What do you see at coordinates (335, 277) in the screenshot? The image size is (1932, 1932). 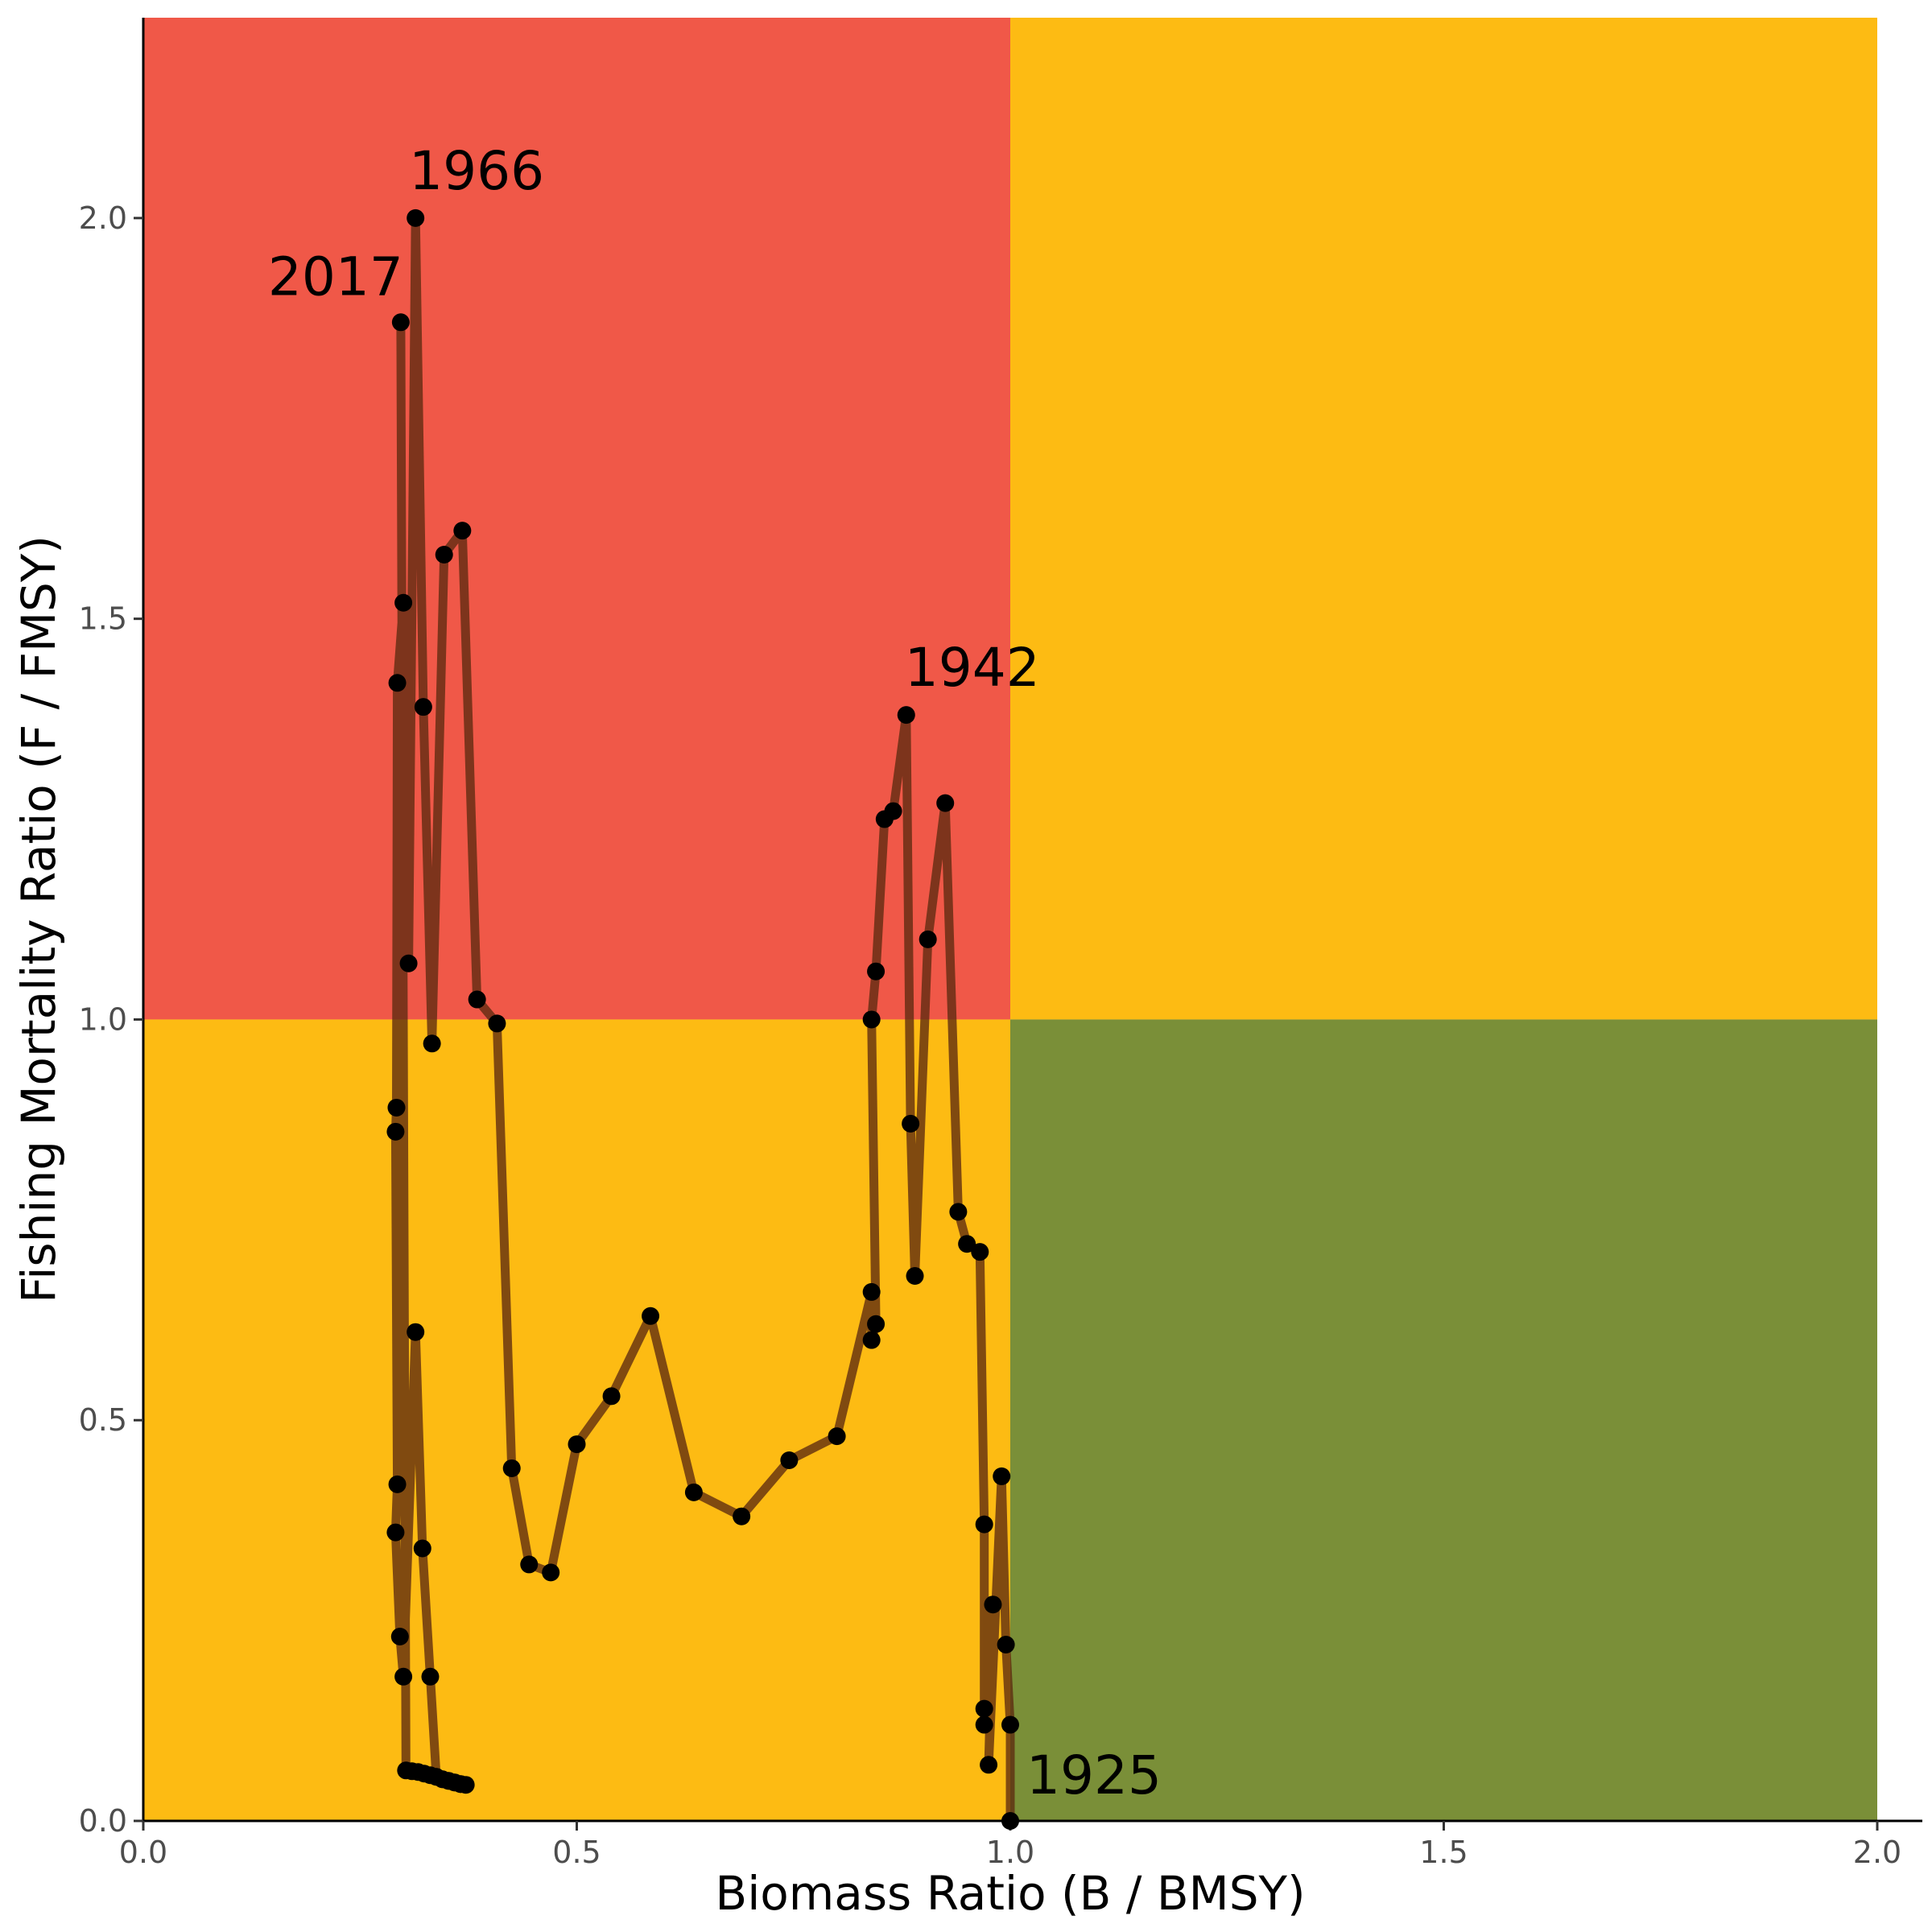 I see `year-label-2017: 2017` at bounding box center [335, 277].